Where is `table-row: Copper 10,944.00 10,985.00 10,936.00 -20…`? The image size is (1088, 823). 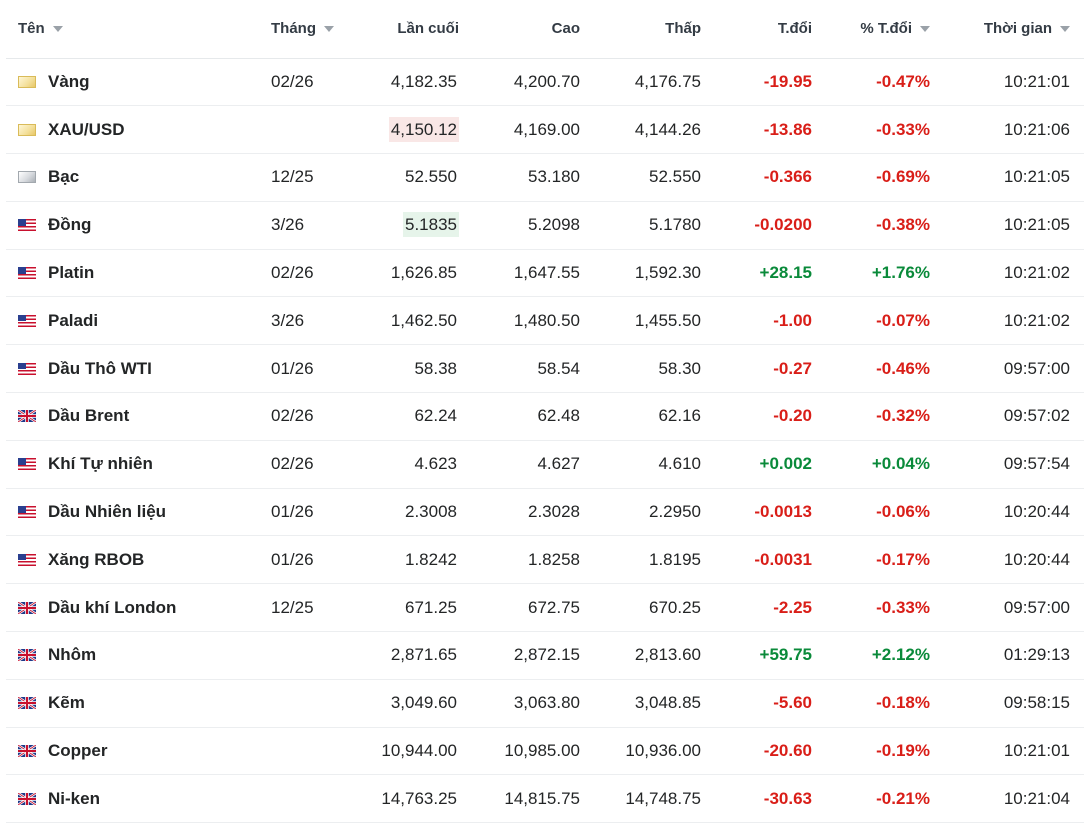
table-row: Copper 10,944.00 10,985.00 10,936.00 -20… is located at coordinates (545, 751).